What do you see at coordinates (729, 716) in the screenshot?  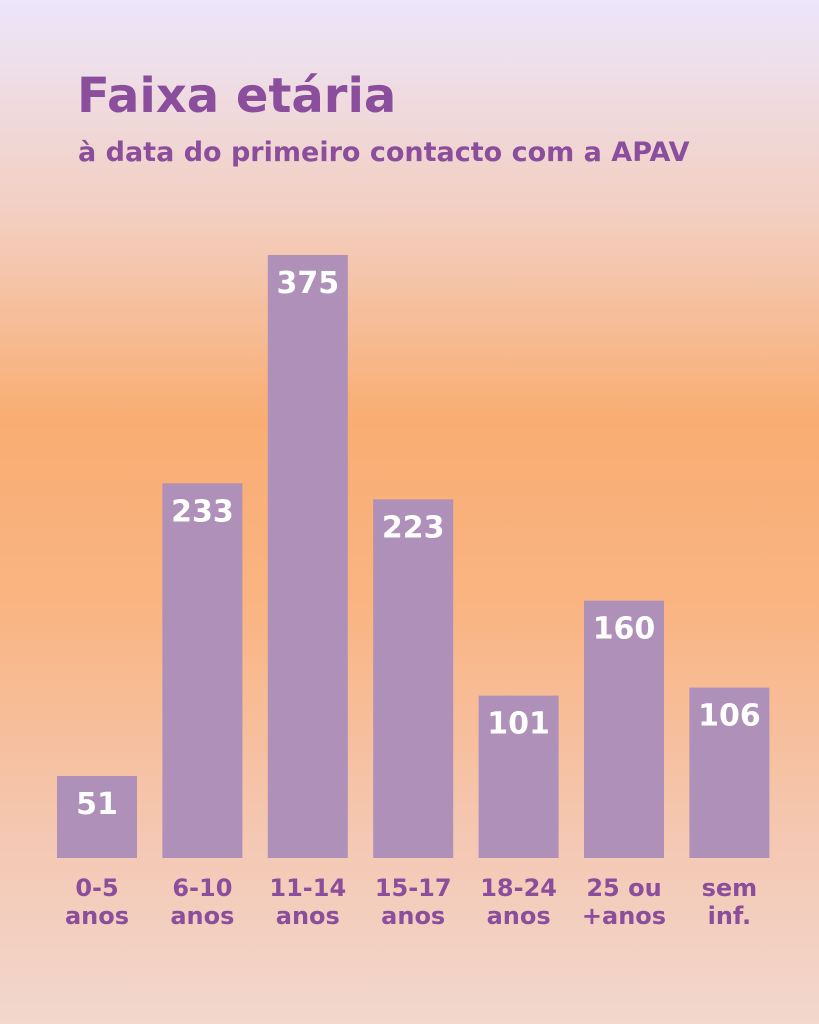 I see `bar-value-label-6: 106` at bounding box center [729, 716].